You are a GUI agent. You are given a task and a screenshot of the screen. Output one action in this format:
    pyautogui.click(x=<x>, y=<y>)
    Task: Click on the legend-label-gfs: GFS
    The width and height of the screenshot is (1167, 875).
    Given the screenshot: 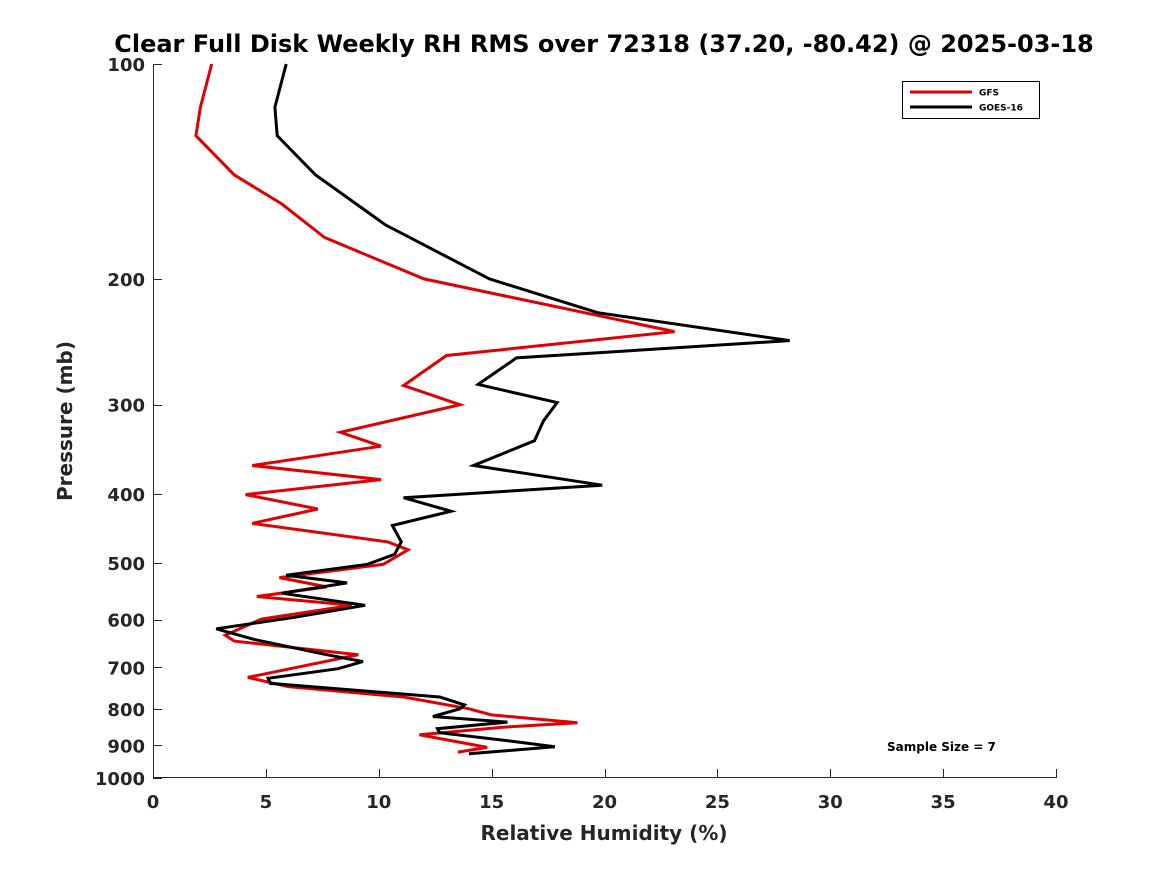 What is the action you would take?
    pyautogui.click(x=989, y=94)
    